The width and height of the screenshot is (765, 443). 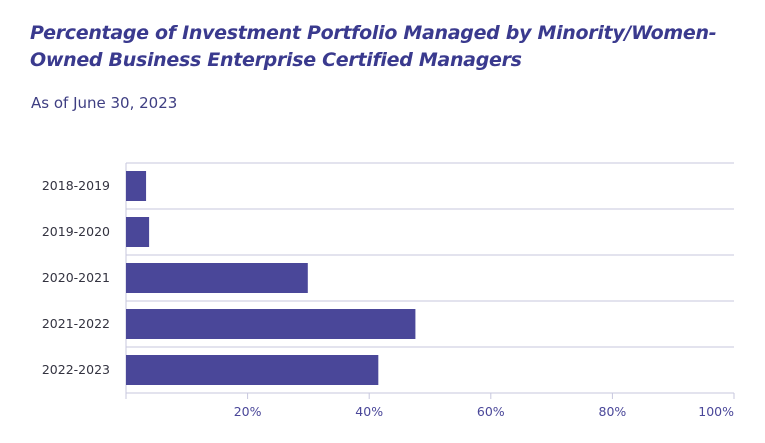 What do you see at coordinates (248, 411) in the screenshot?
I see `x-tick-label: 20%` at bounding box center [248, 411].